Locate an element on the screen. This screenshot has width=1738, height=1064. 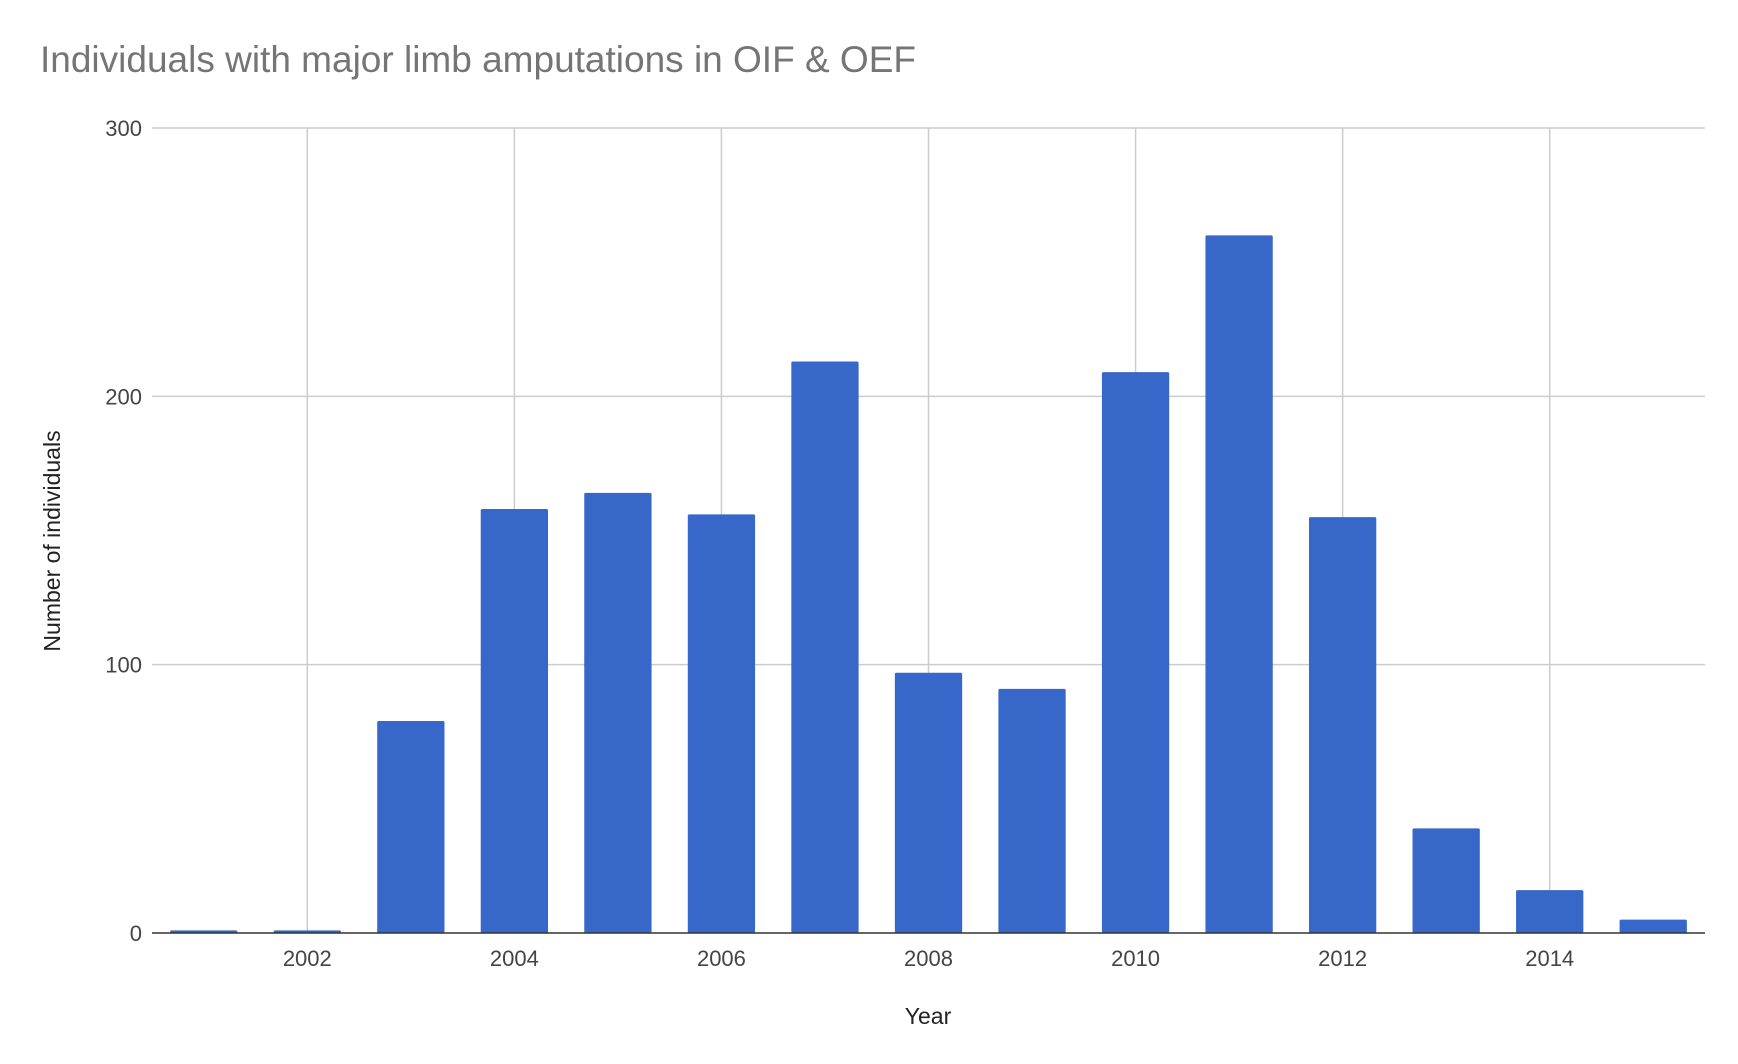
x-tick-label: 2014 is located at coordinates (1549, 958).